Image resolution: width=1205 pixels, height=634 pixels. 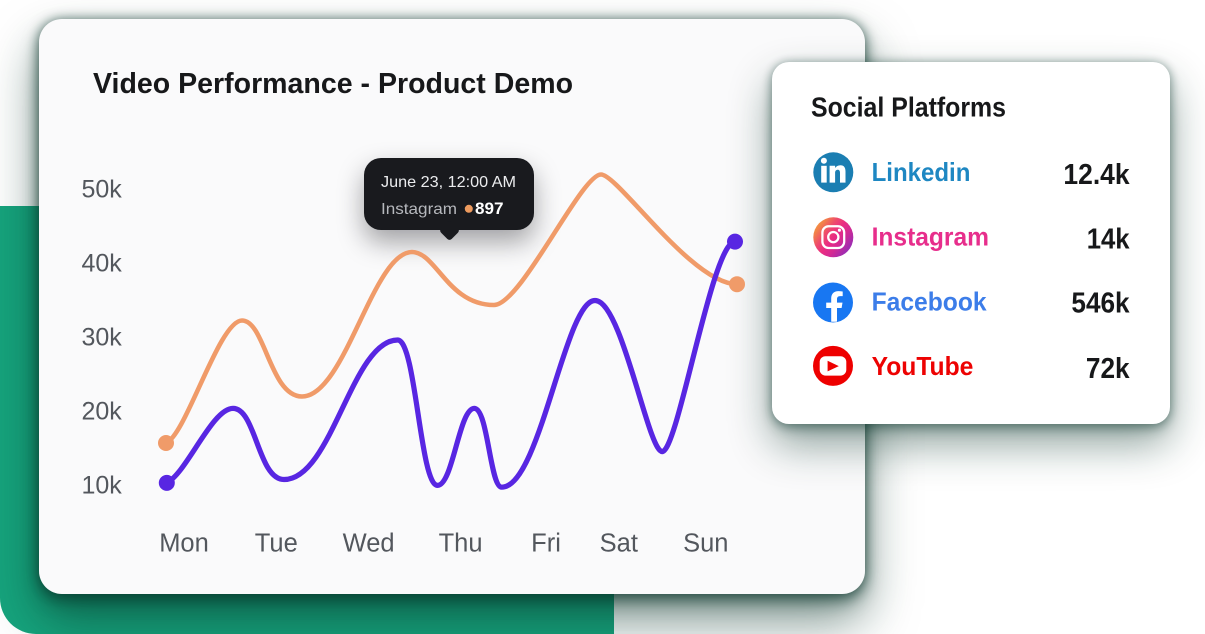 What do you see at coordinates (489, 208) in the screenshot?
I see `svg-text: 897` at bounding box center [489, 208].